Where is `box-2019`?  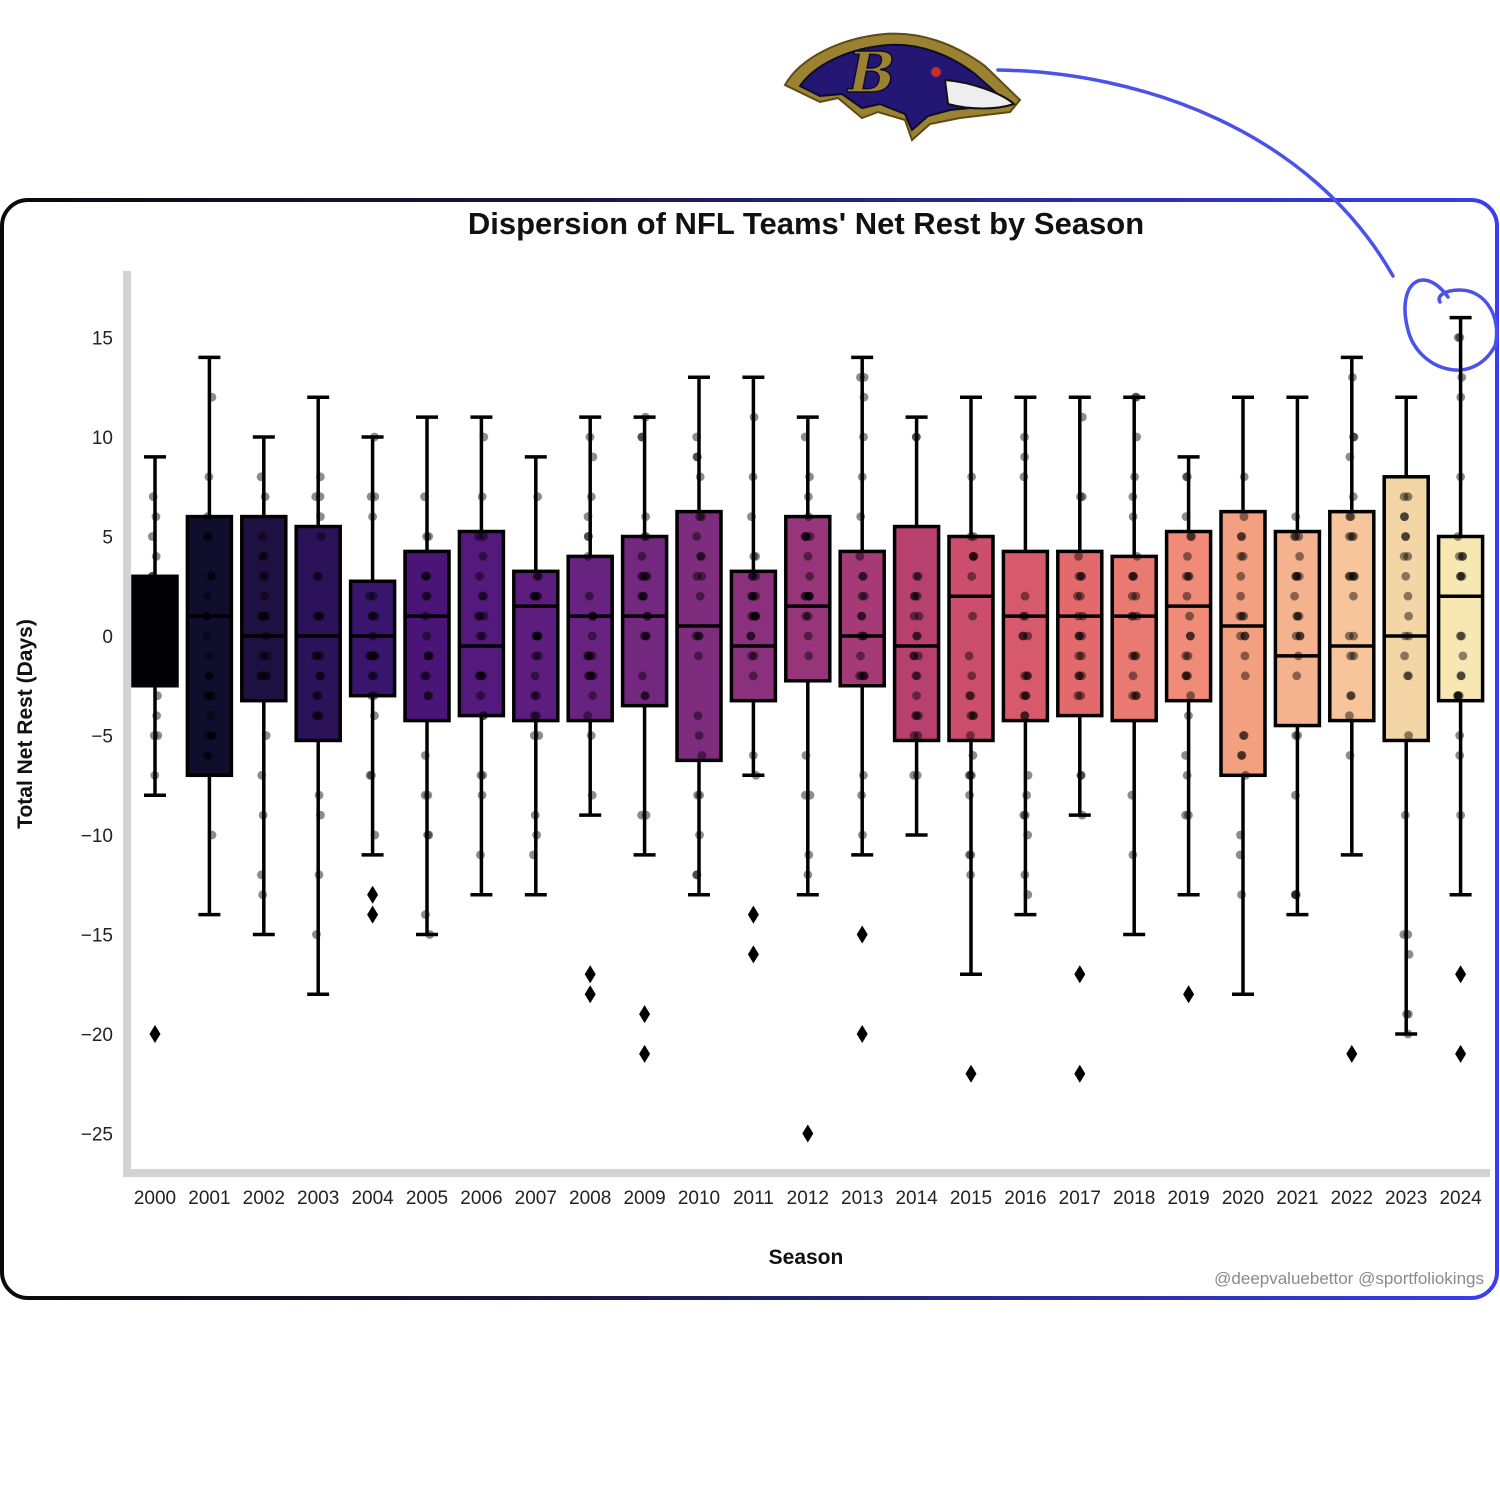 box-2019 is located at coordinates (1188, 729).